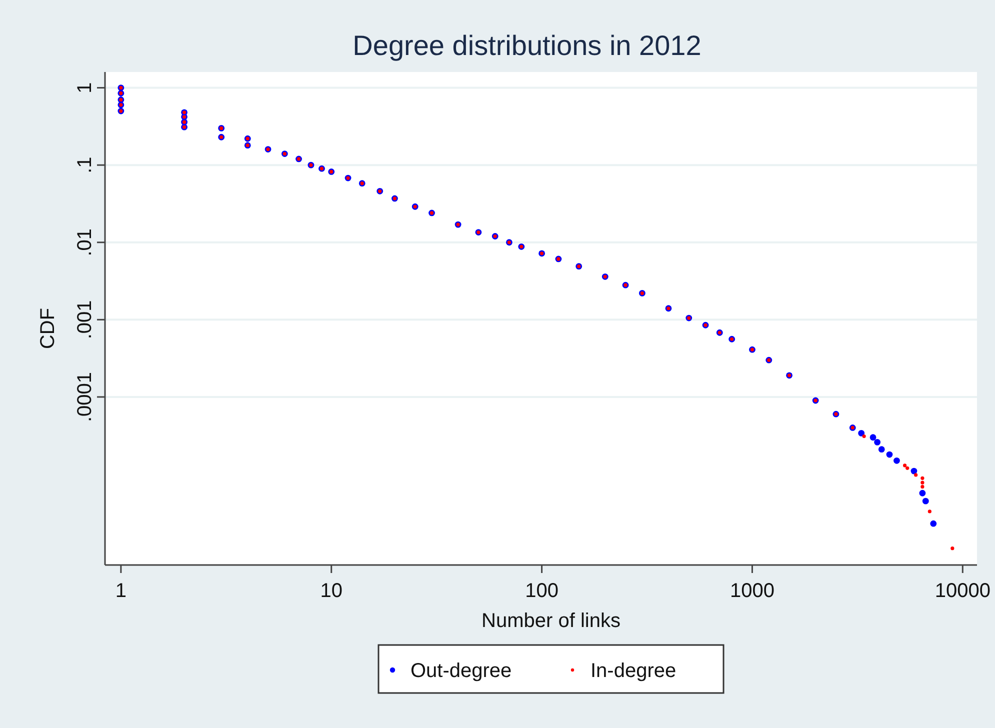 The height and width of the screenshot is (728, 995). Describe the element at coordinates (633, 671) in the screenshot. I see `legend-label: In-degree` at that location.